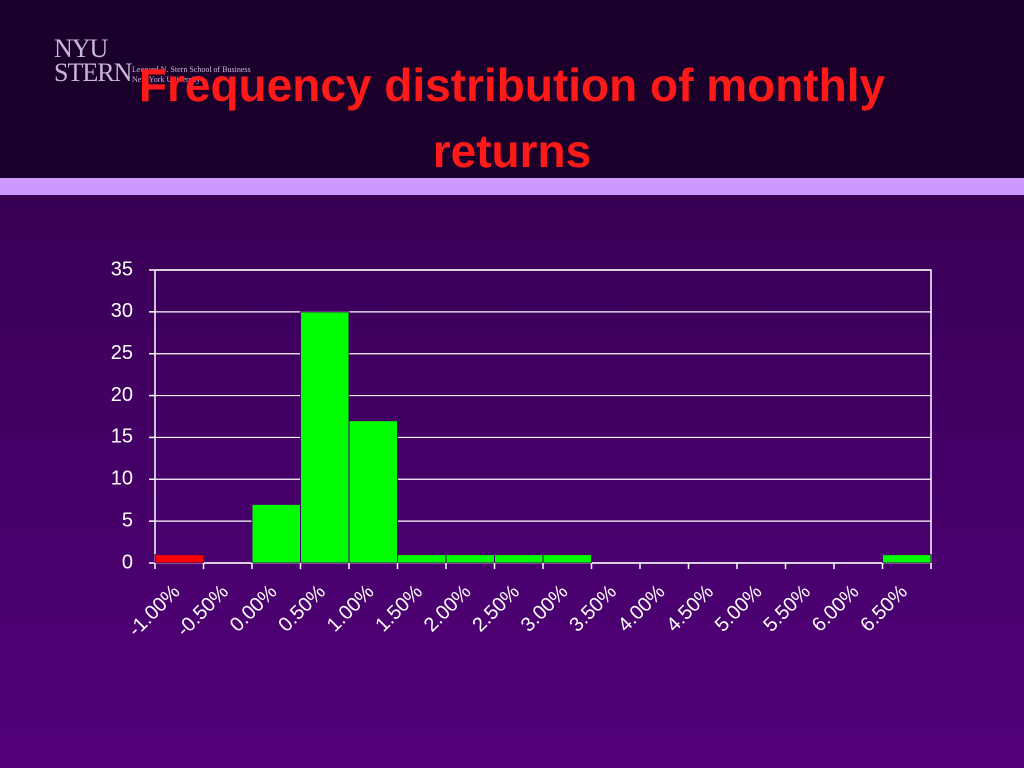  I want to click on logo-nyu: NYU, so click(81, 48).